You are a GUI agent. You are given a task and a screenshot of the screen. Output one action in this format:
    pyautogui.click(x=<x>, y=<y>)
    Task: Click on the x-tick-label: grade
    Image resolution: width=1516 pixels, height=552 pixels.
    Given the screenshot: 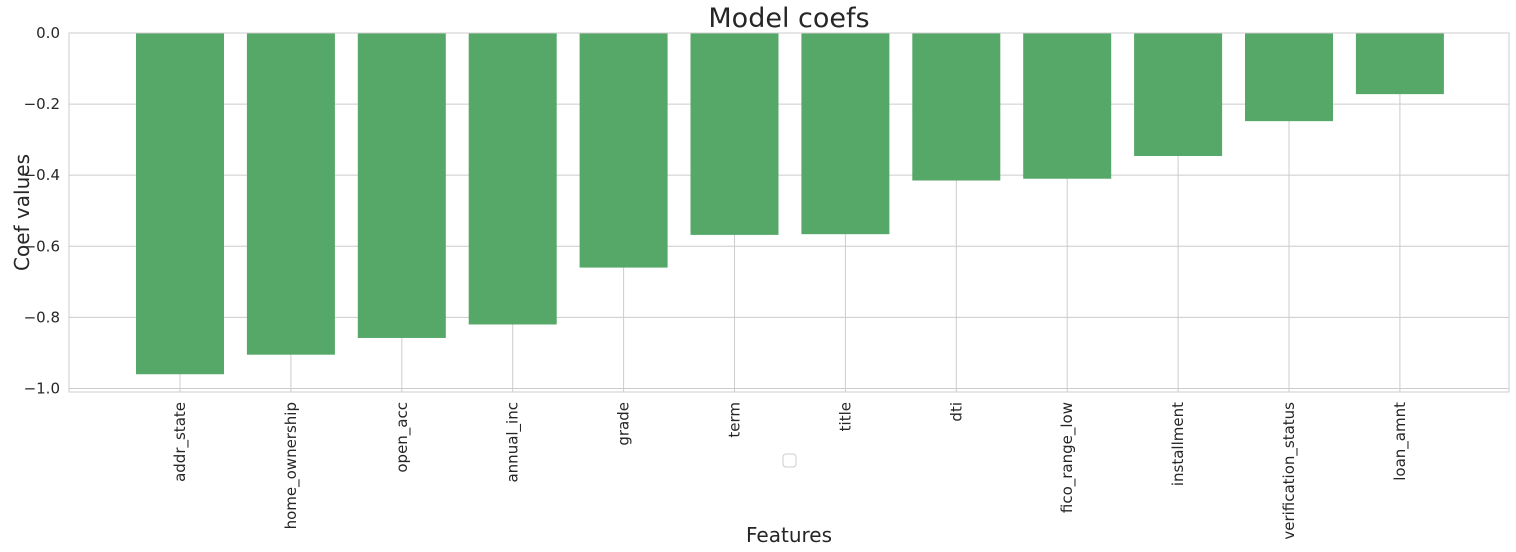 What is the action you would take?
    pyautogui.click(x=624, y=424)
    